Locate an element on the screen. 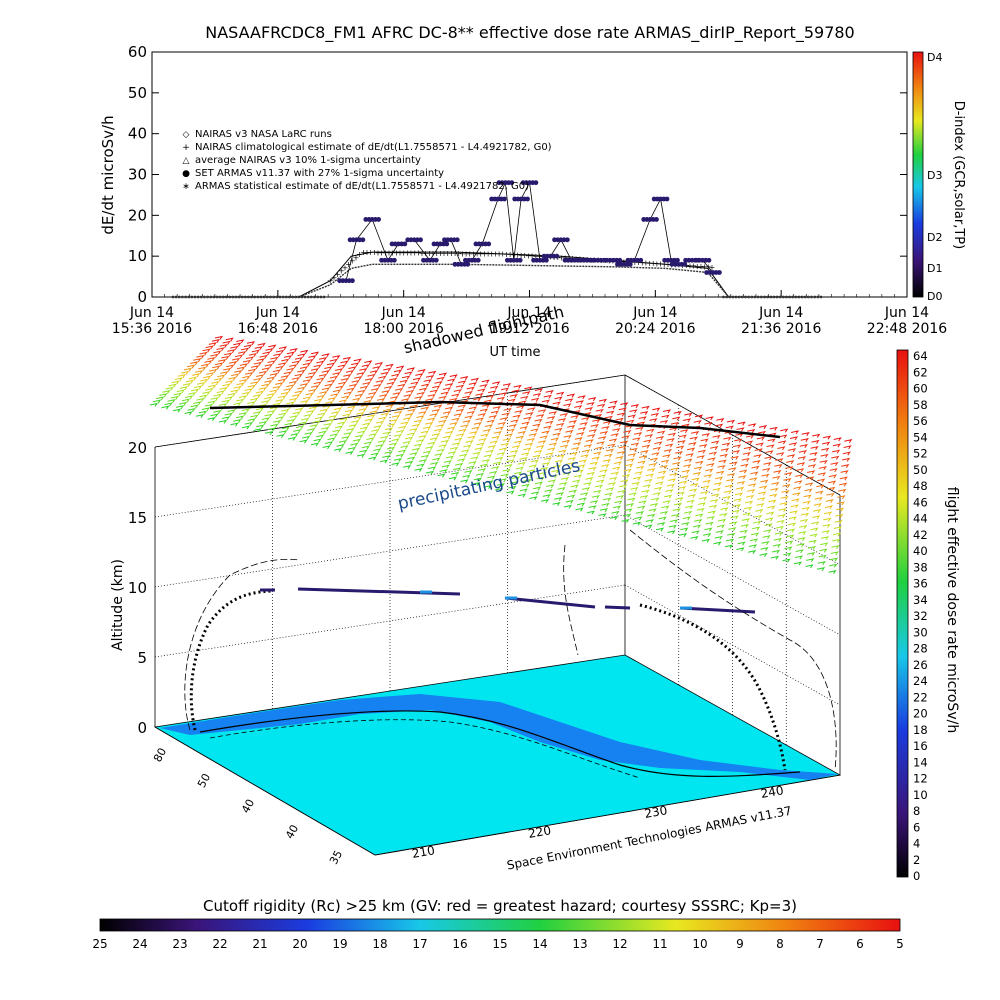 The width and height of the screenshot is (1000, 1000). cutoff-tick-label: 15 is located at coordinates (499, 944).